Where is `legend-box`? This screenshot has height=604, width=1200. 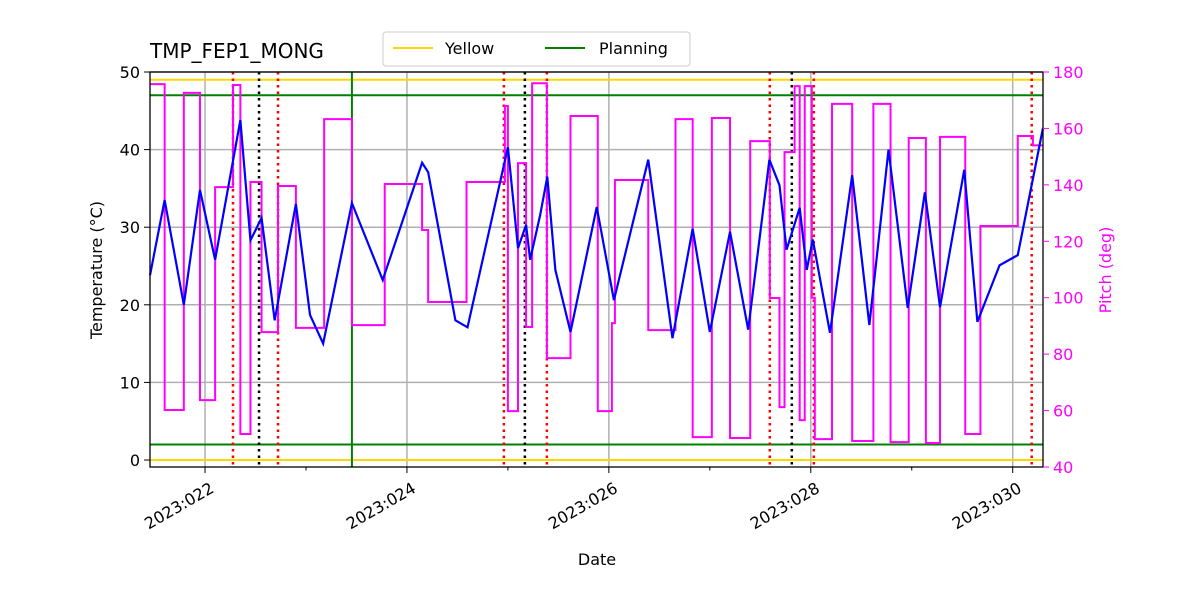 legend-box is located at coordinates (536, 49).